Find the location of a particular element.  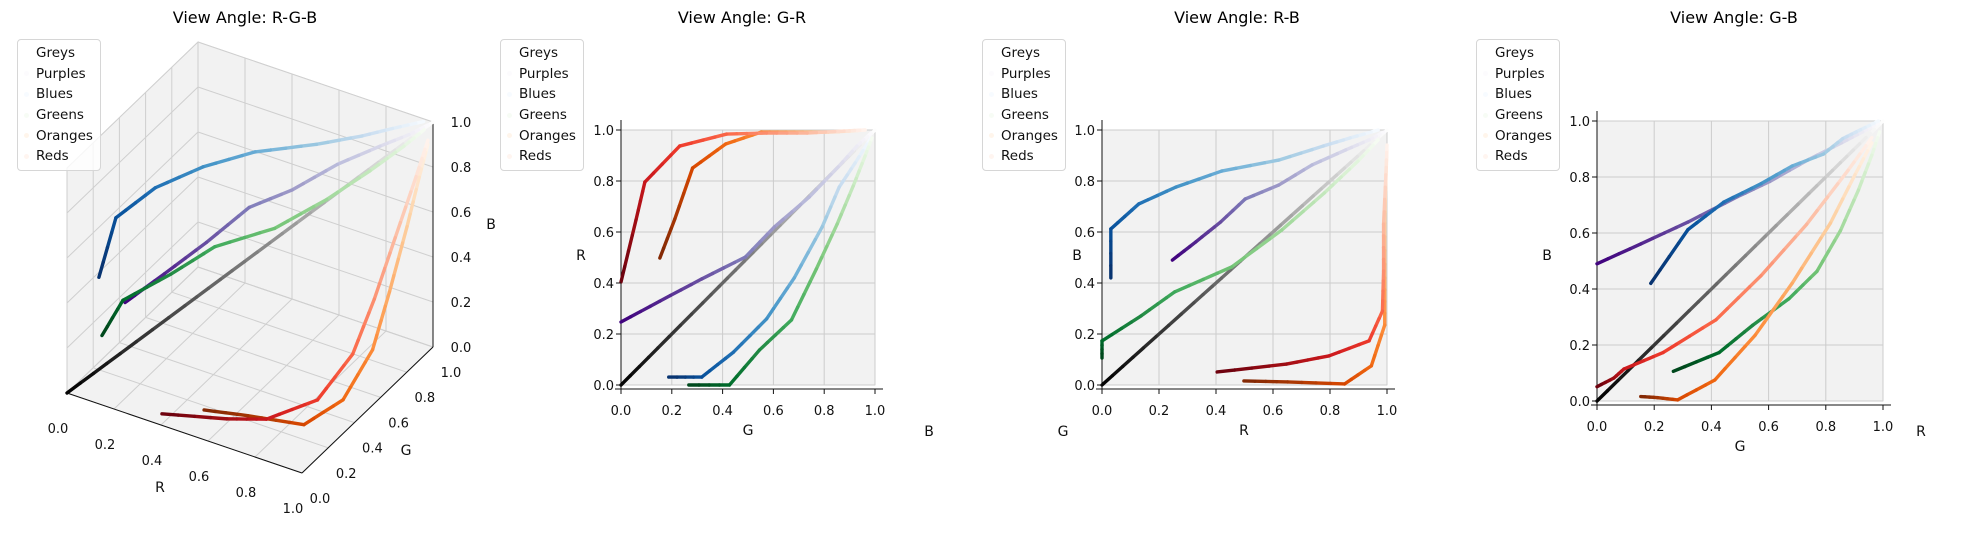

legend-item: Reds is located at coordinates (1020, 156).